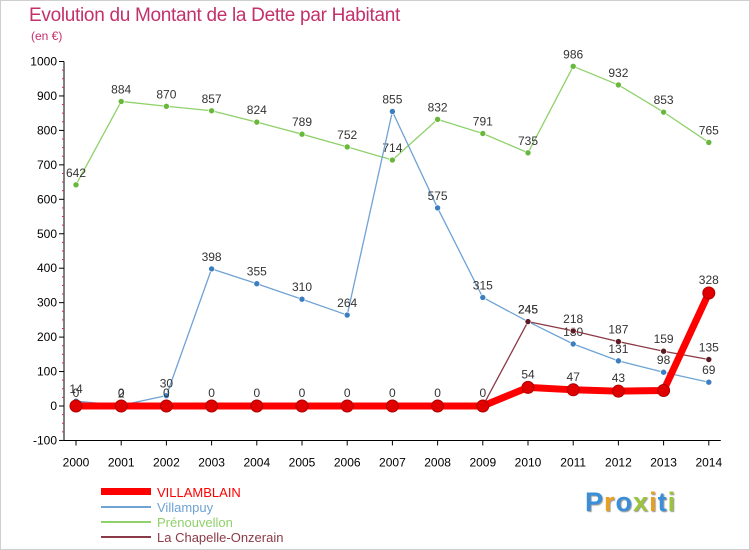 The height and width of the screenshot is (550, 750). What do you see at coordinates (438, 107) in the screenshot?
I see `data-label-pr-nouvellon: 832` at bounding box center [438, 107].